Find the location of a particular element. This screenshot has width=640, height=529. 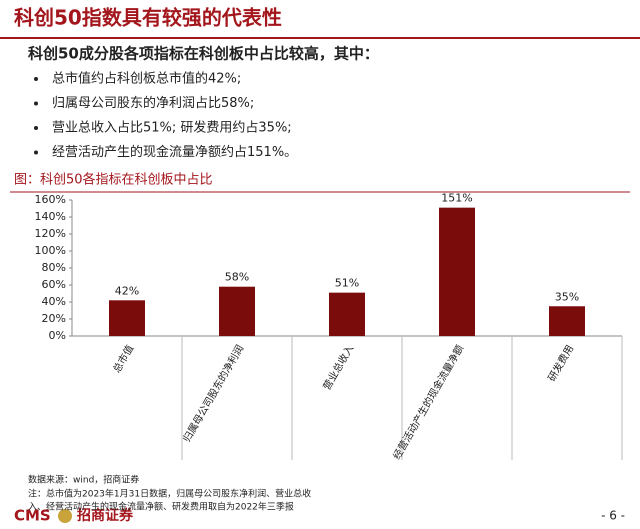

y-tick-label: 40% is located at coordinates (54, 301).